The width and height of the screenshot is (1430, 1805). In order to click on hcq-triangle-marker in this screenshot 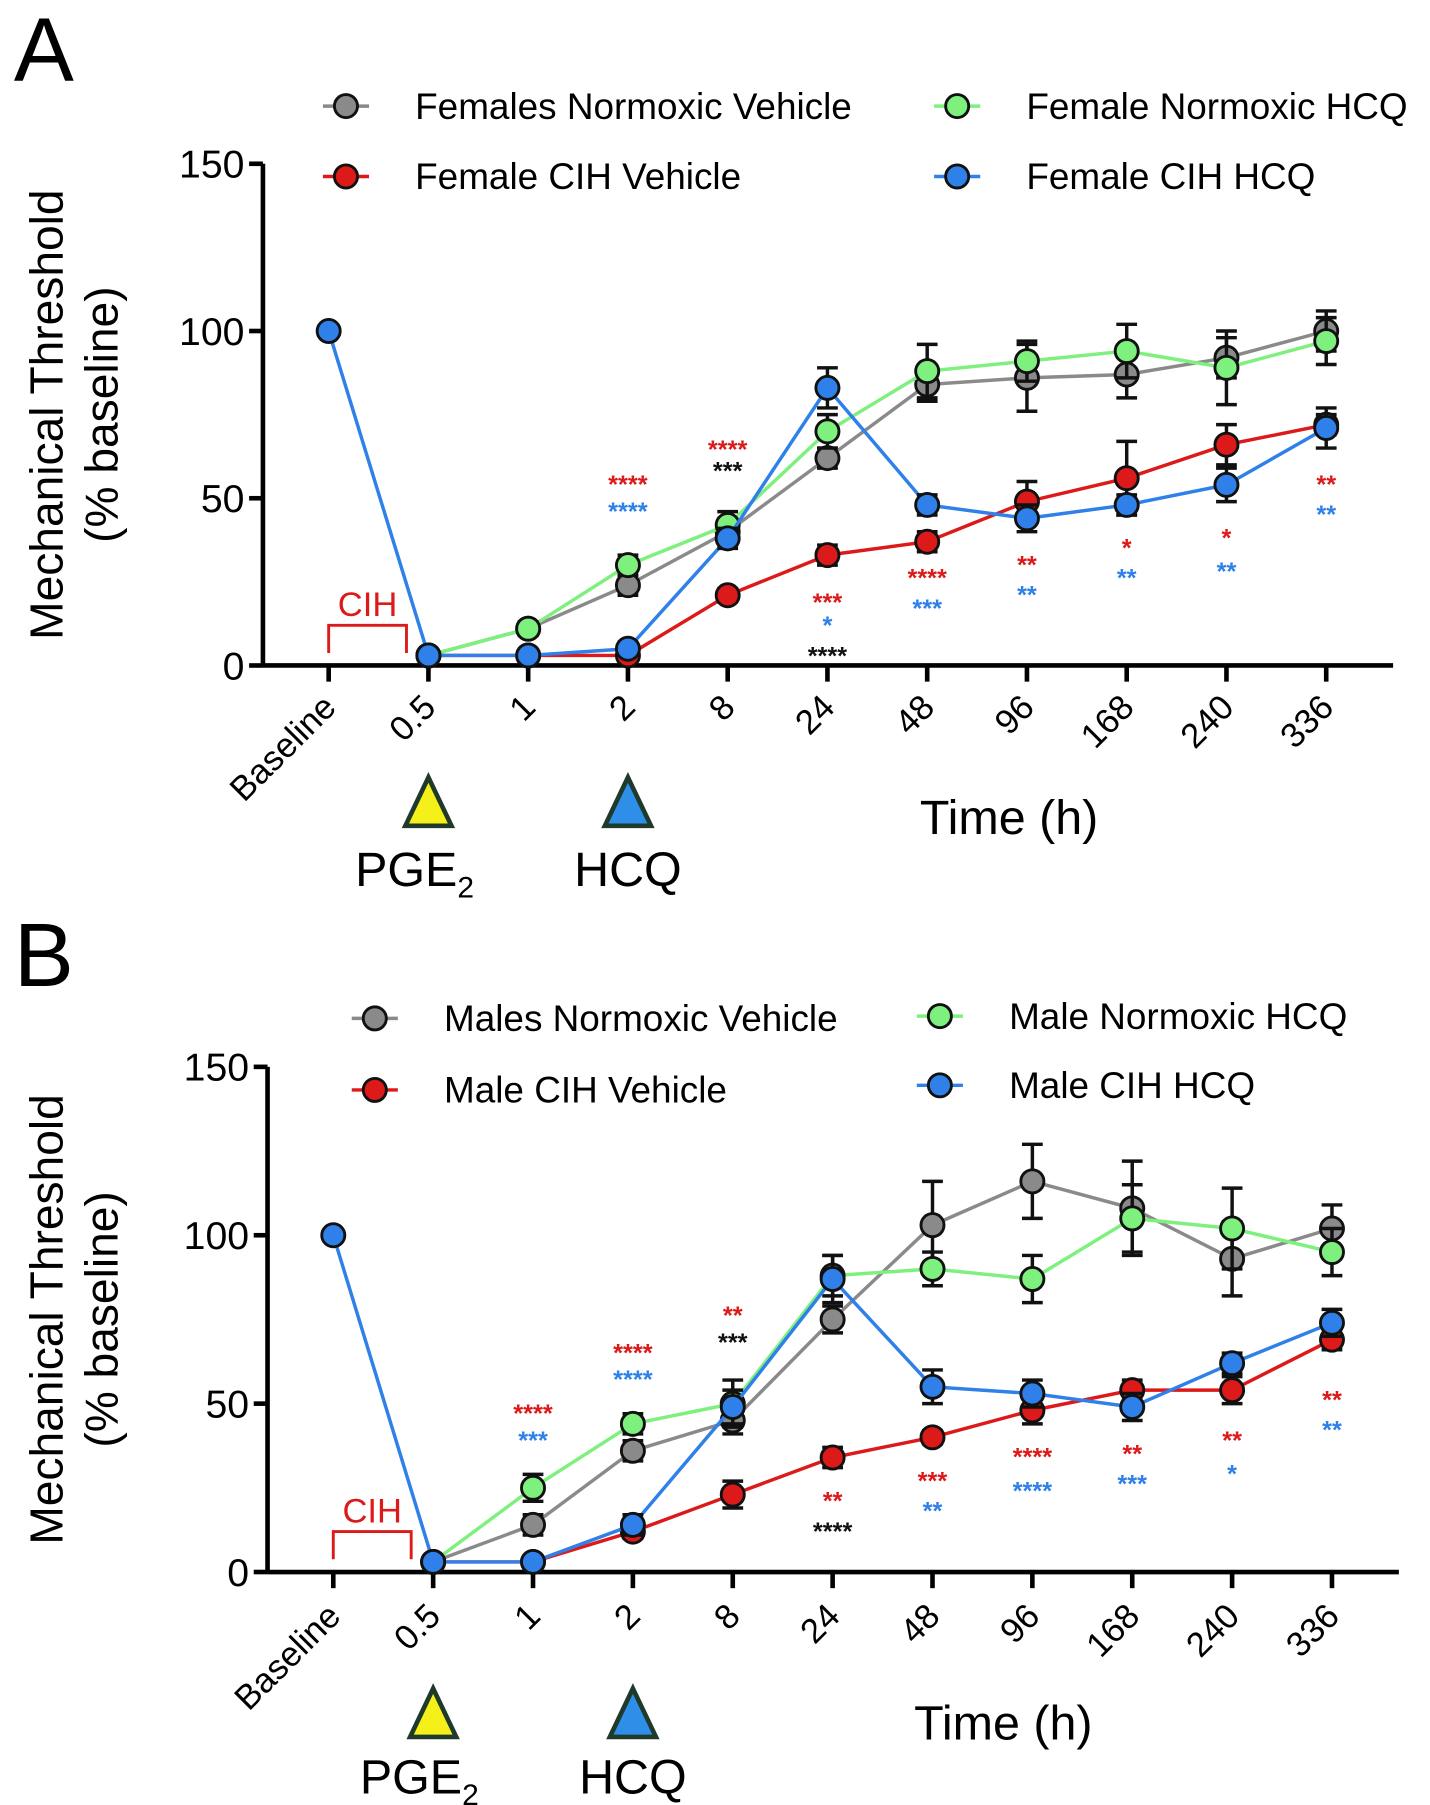, I will do `click(633, 1711)`.